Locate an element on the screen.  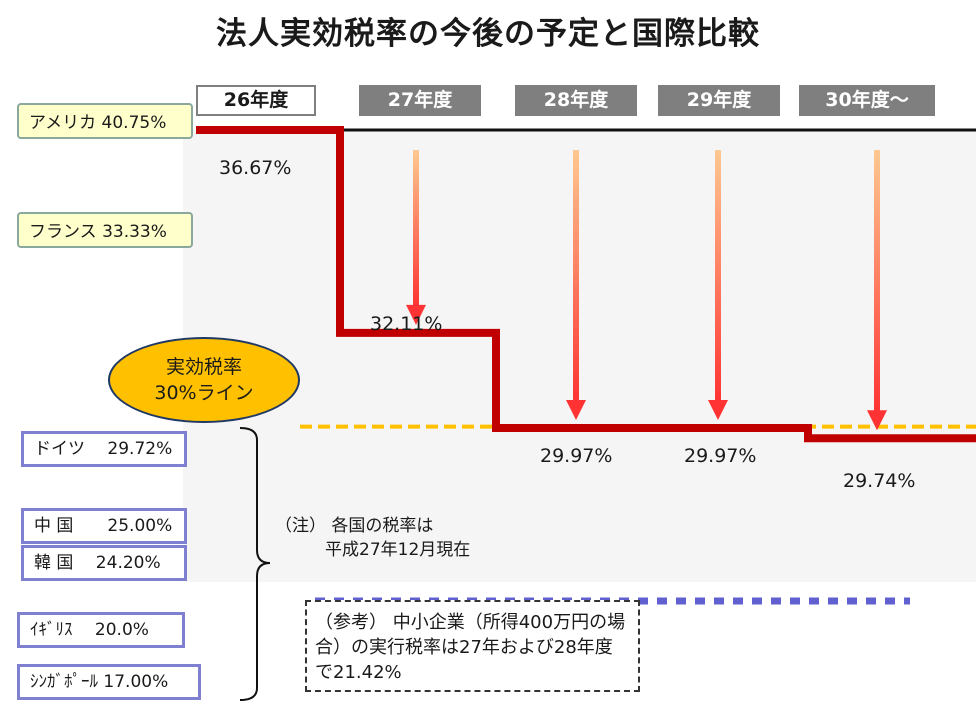
year-header-5: 30年度～ is located at coordinates (867, 100).